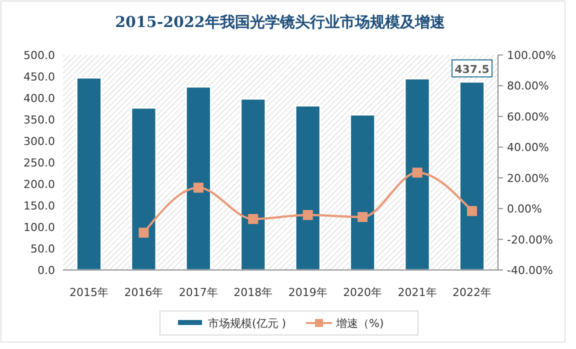  I want to click on x-tick-label: 2019年, so click(308, 292).